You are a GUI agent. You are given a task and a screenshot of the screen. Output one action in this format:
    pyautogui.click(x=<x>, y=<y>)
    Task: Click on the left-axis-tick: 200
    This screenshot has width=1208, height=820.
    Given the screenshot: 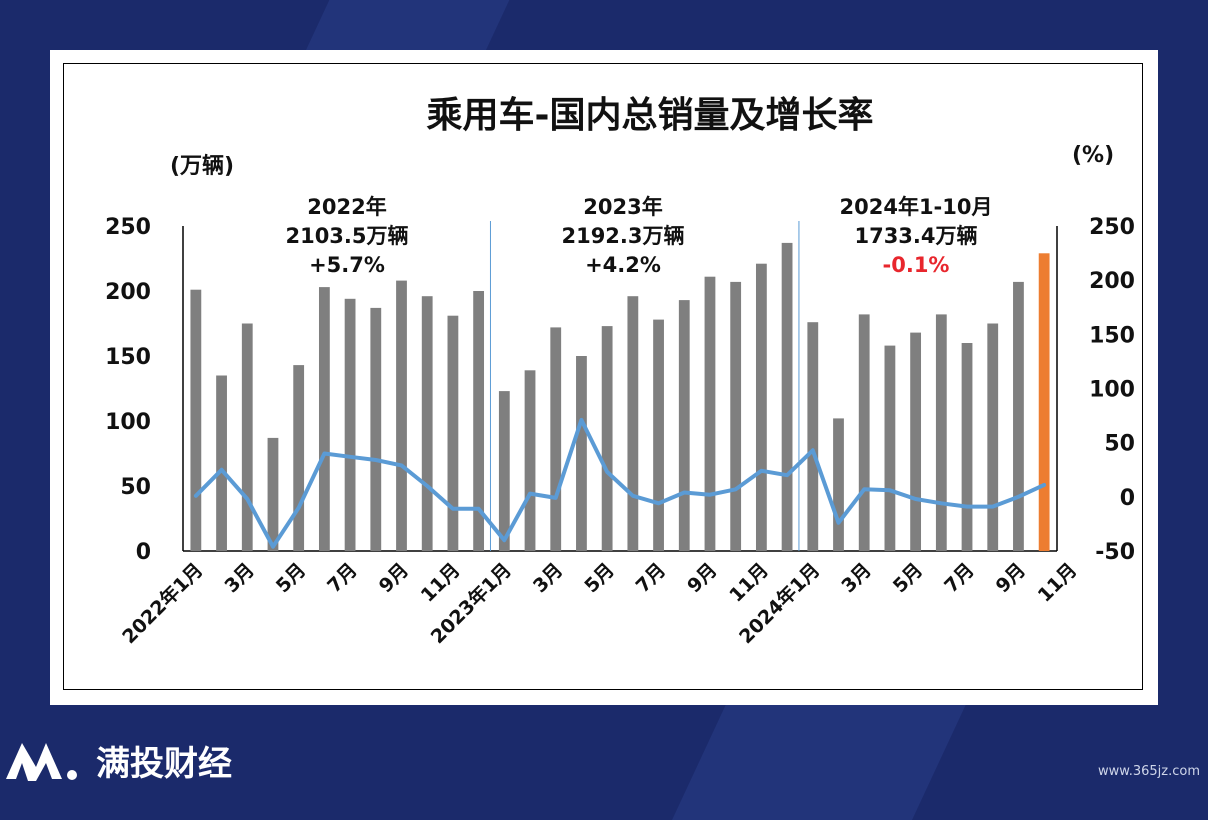 What is the action you would take?
    pyautogui.click(x=128, y=292)
    